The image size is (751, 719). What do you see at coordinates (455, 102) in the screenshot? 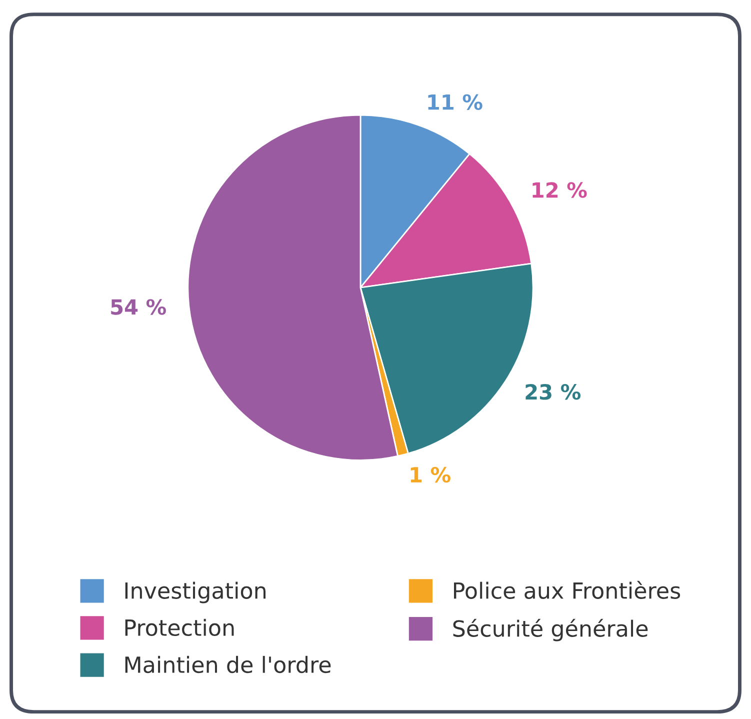
I see `data-label: 11 %` at bounding box center [455, 102].